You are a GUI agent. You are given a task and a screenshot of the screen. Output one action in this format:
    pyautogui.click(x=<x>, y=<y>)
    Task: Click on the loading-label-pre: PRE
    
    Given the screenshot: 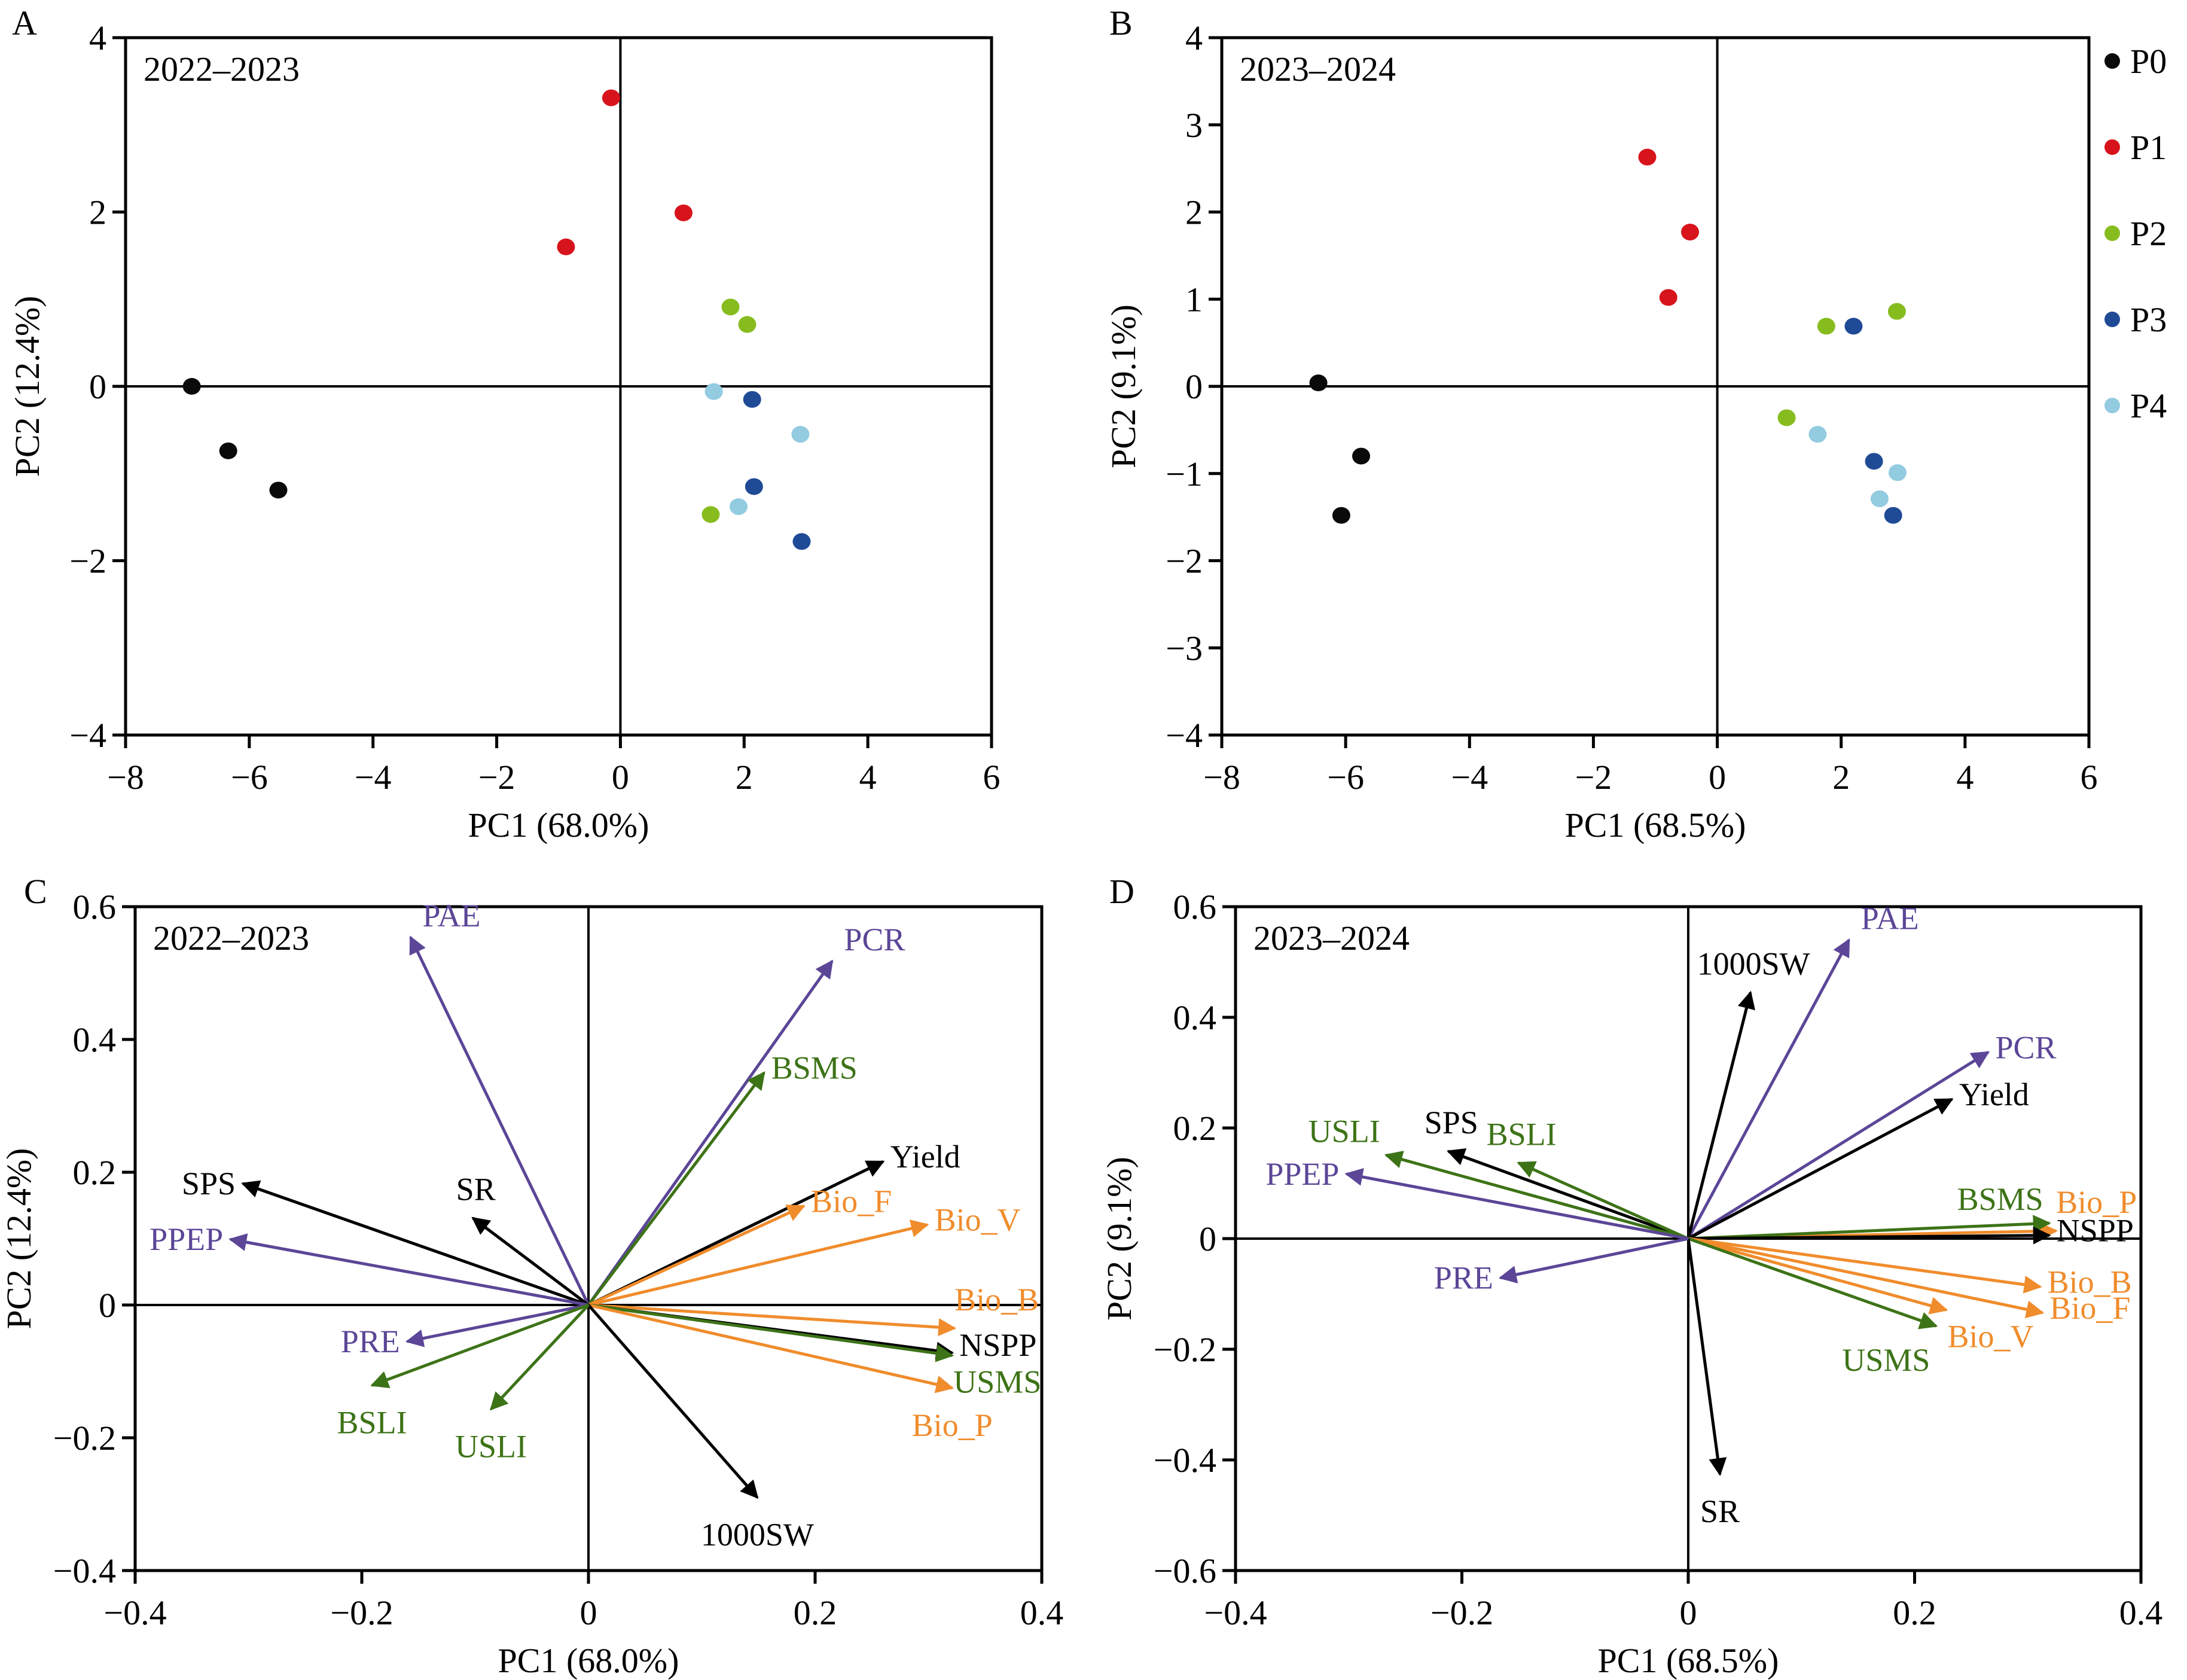 What is the action you would take?
    pyautogui.click(x=370, y=1341)
    